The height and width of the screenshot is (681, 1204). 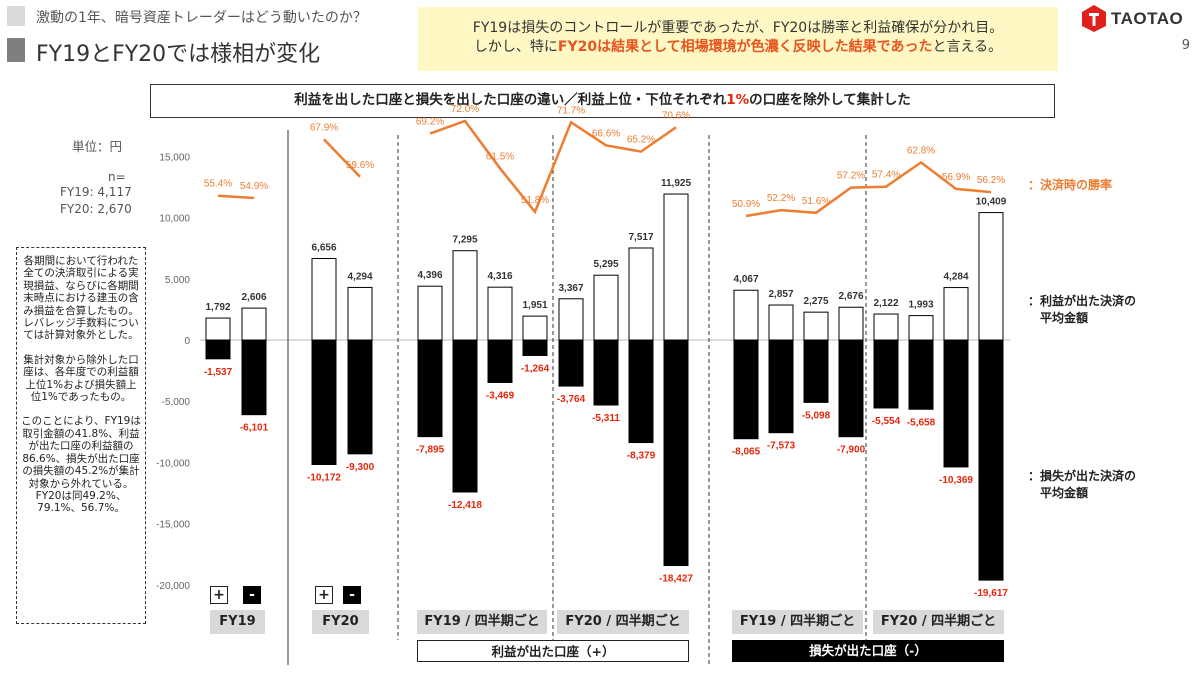 I want to click on y-tick-label: -10,000, so click(x=173, y=463).